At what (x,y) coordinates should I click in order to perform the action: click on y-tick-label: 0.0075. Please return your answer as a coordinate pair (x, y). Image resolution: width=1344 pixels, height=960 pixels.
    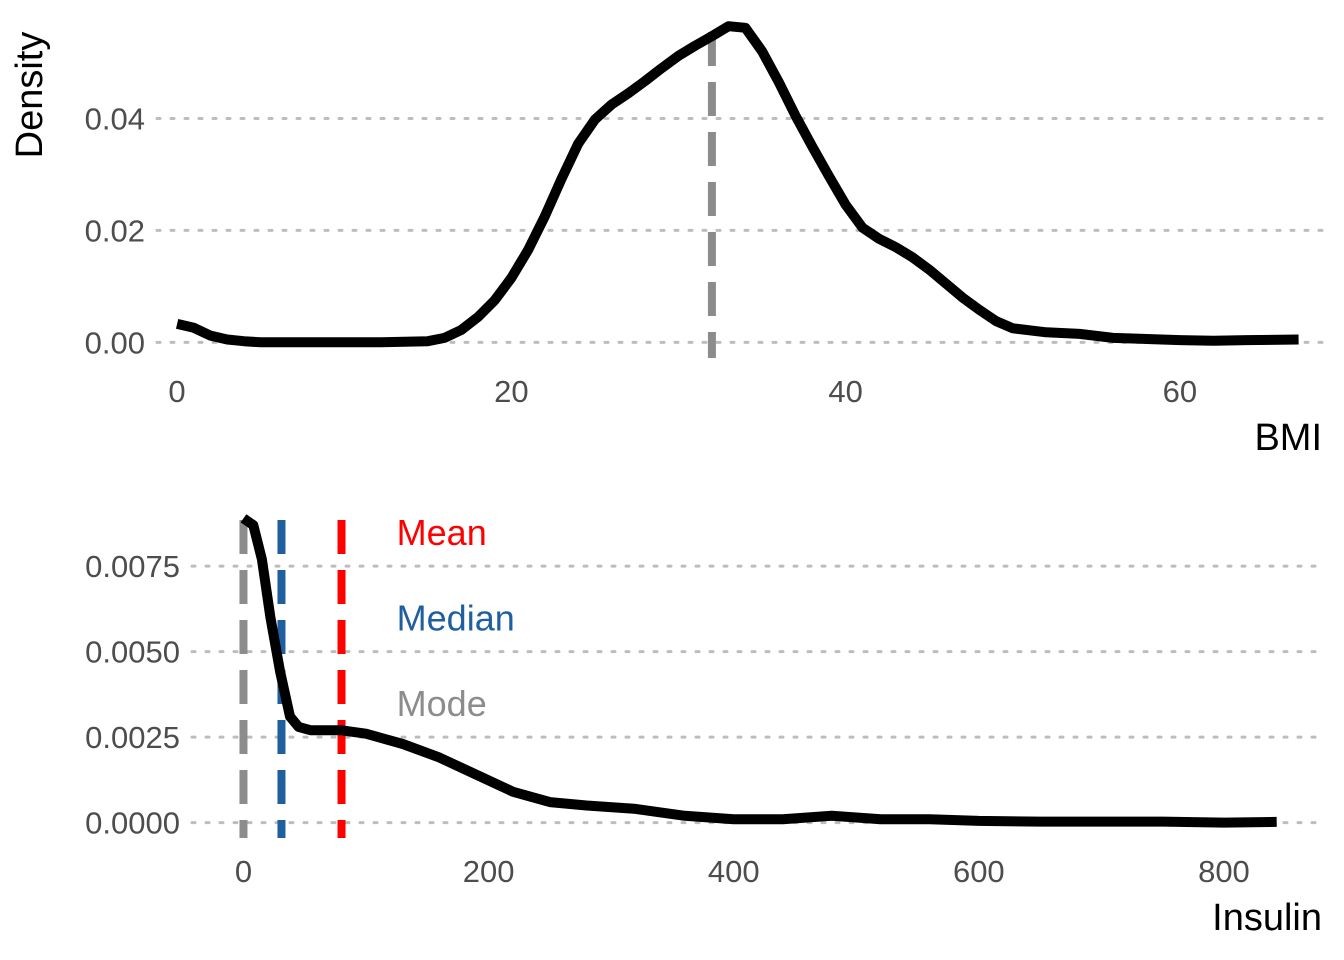
    Looking at the image, I should click on (132, 566).